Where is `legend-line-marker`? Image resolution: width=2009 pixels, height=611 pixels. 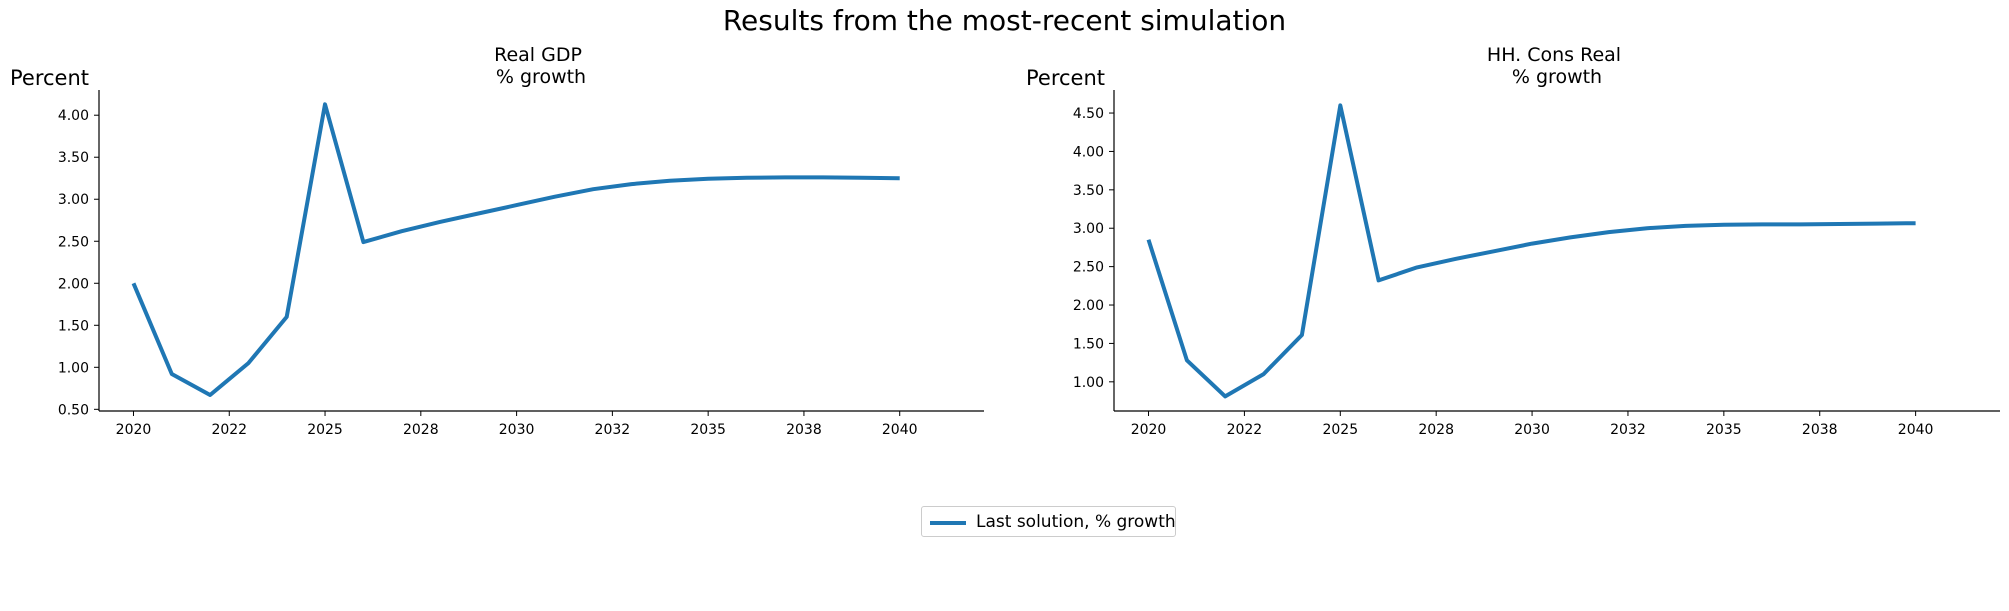 legend-line-marker is located at coordinates (948, 523).